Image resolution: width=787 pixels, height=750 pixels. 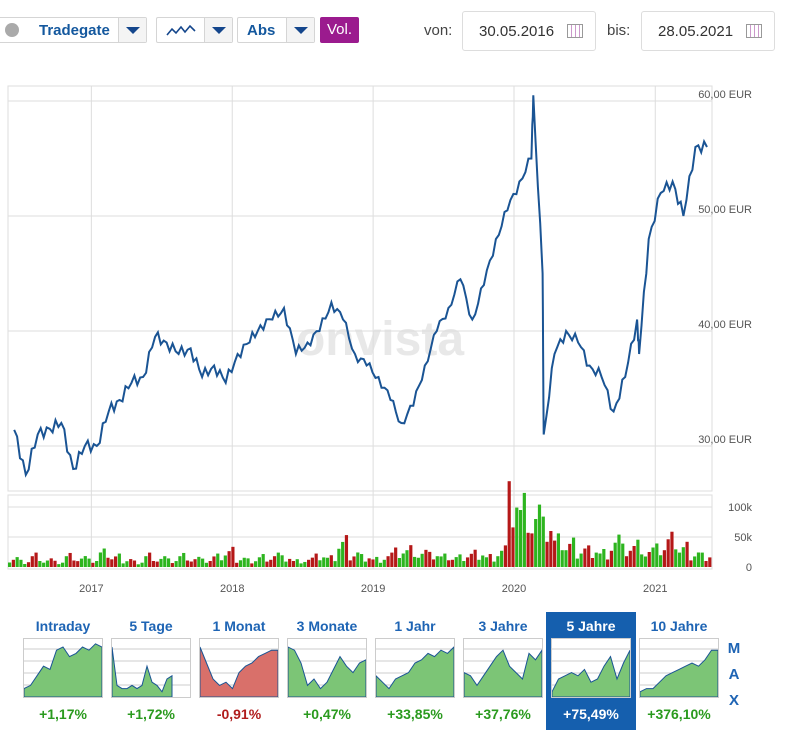 What do you see at coordinates (151, 714) in the screenshot?
I see `period-change: +1,72%` at bounding box center [151, 714].